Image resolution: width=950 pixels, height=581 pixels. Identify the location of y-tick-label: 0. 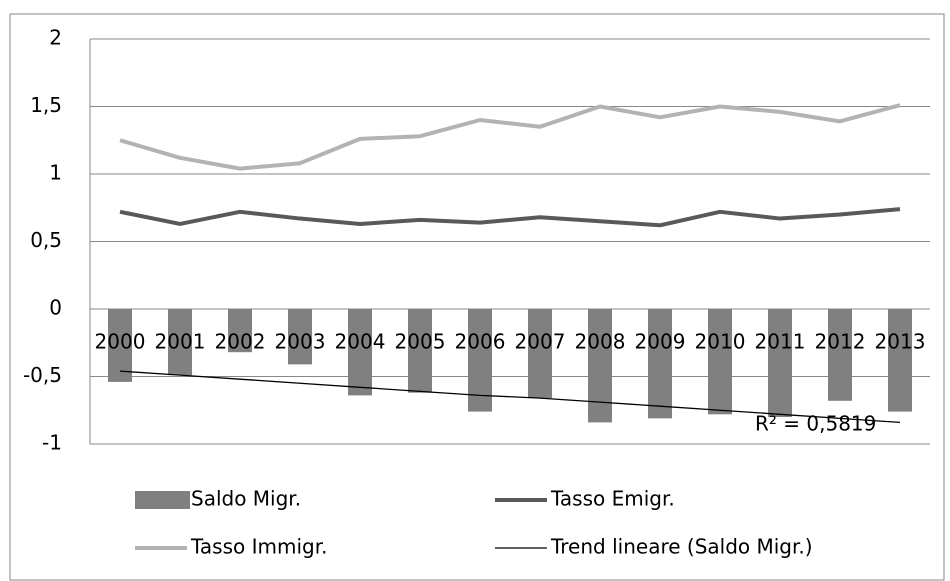
(55, 308).